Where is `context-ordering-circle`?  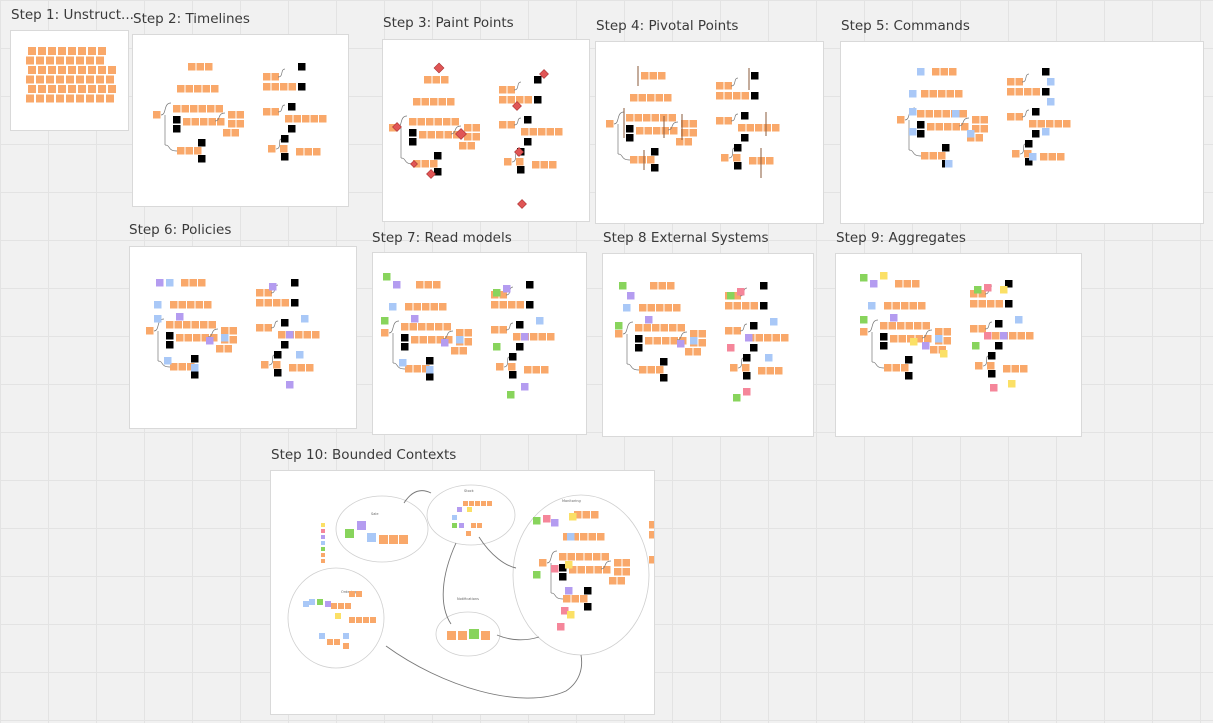
context-ordering-circle is located at coordinates (336, 618).